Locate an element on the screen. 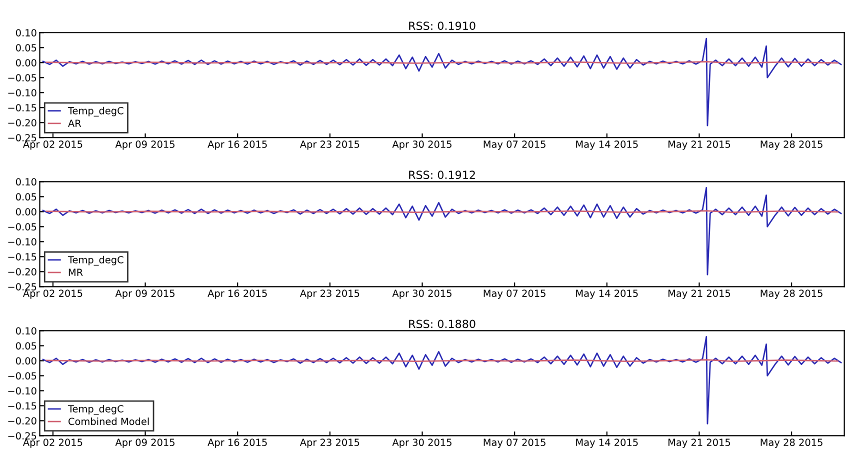  chart-title: RSS: 0.1910 is located at coordinates (442, 26).